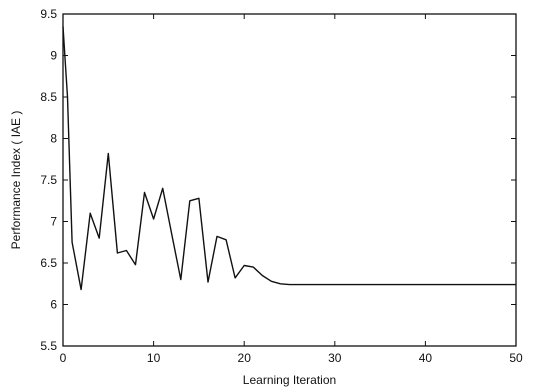 The image size is (534, 388). Describe the element at coordinates (289, 380) in the screenshot. I see `x-axis-label: Learning Iteration` at that location.